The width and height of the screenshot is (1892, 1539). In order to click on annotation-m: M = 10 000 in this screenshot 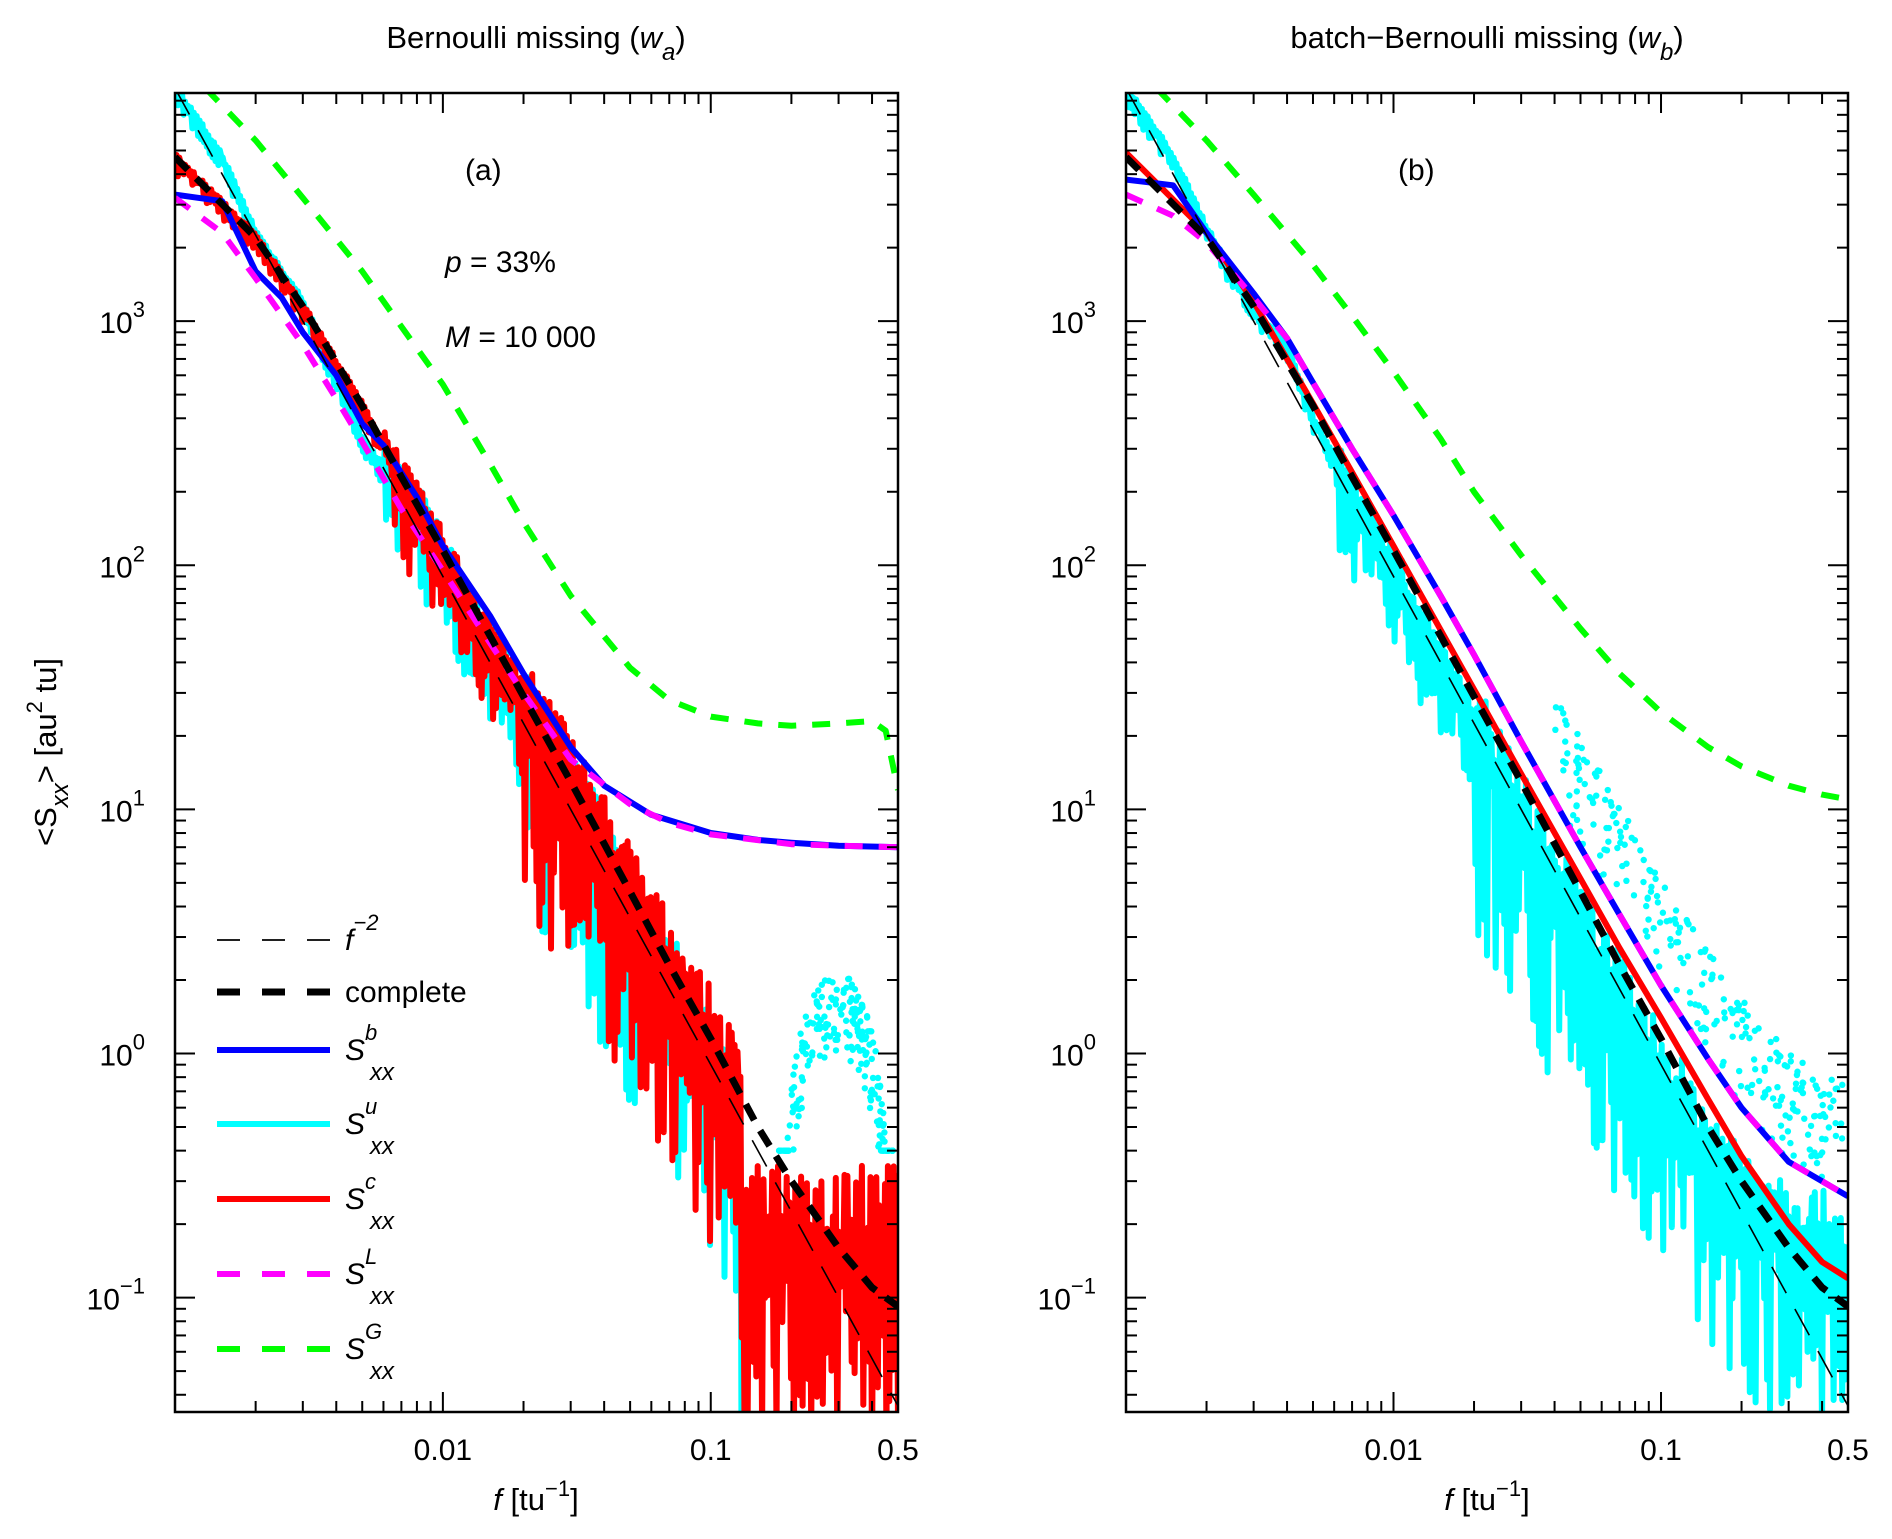, I will do `click(520, 337)`.